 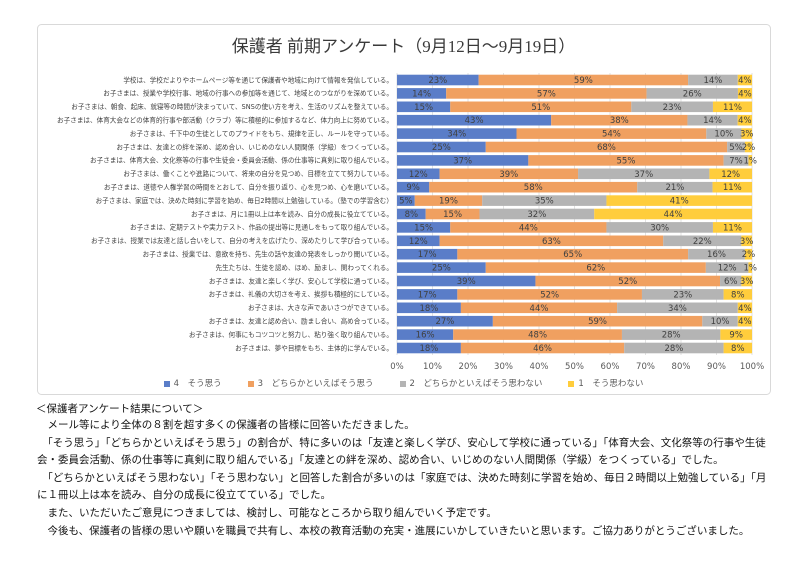 What do you see at coordinates (611, 384) in the screenshot?
I see `legend-label: 1 そう思わない` at bounding box center [611, 384].